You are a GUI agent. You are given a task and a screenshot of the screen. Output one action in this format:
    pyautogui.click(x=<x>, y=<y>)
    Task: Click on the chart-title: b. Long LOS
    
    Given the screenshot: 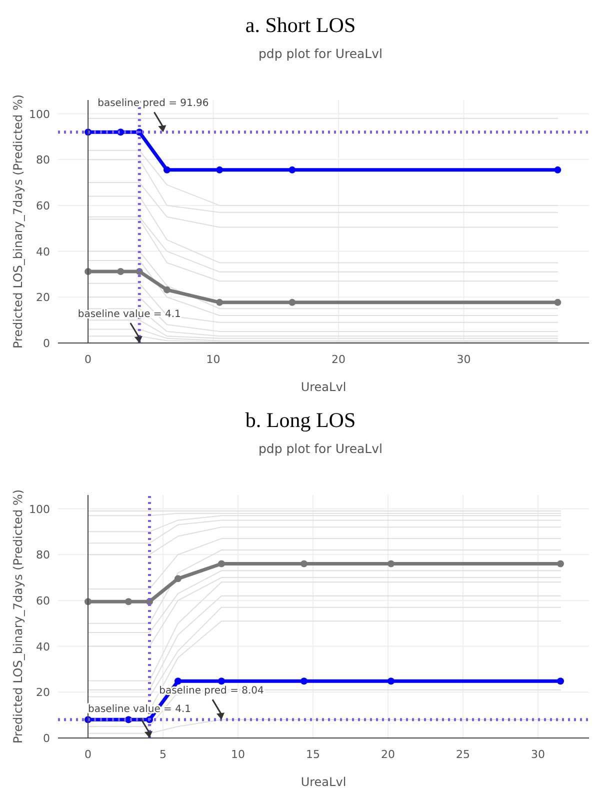 What is the action you would take?
    pyautogui.click(x=300, y=420)
    